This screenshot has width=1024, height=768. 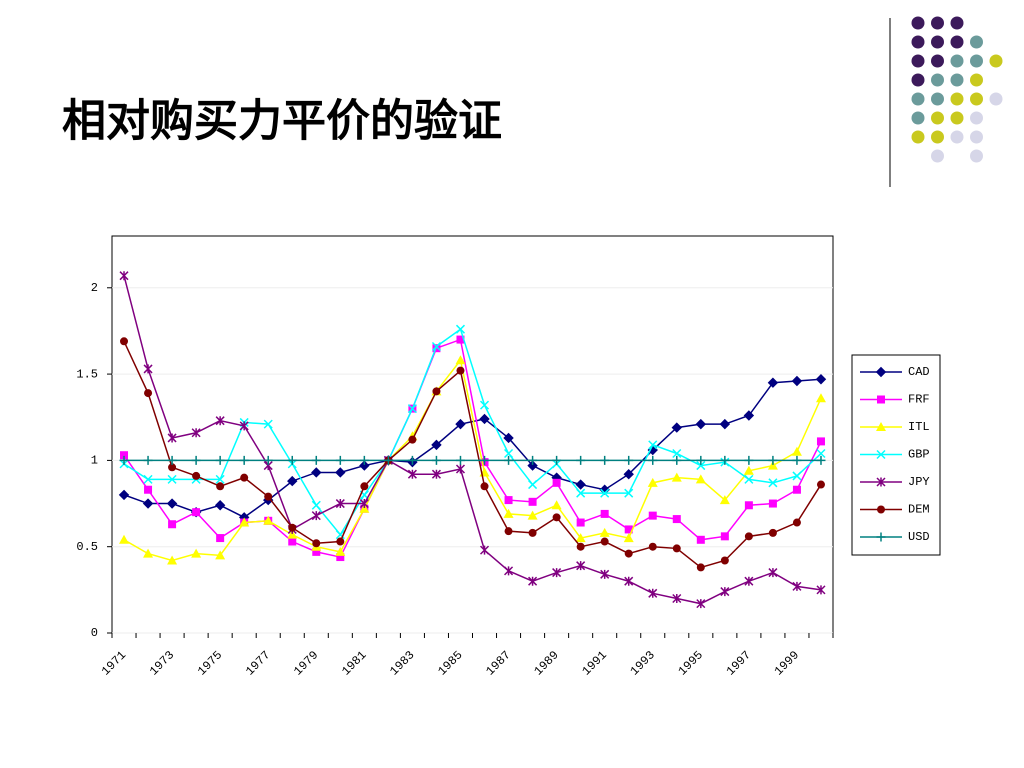 What do you see at coordinates (919, 427) in the screenshot?
I see `legend-label: ITL` at bounding box center [919, 427].